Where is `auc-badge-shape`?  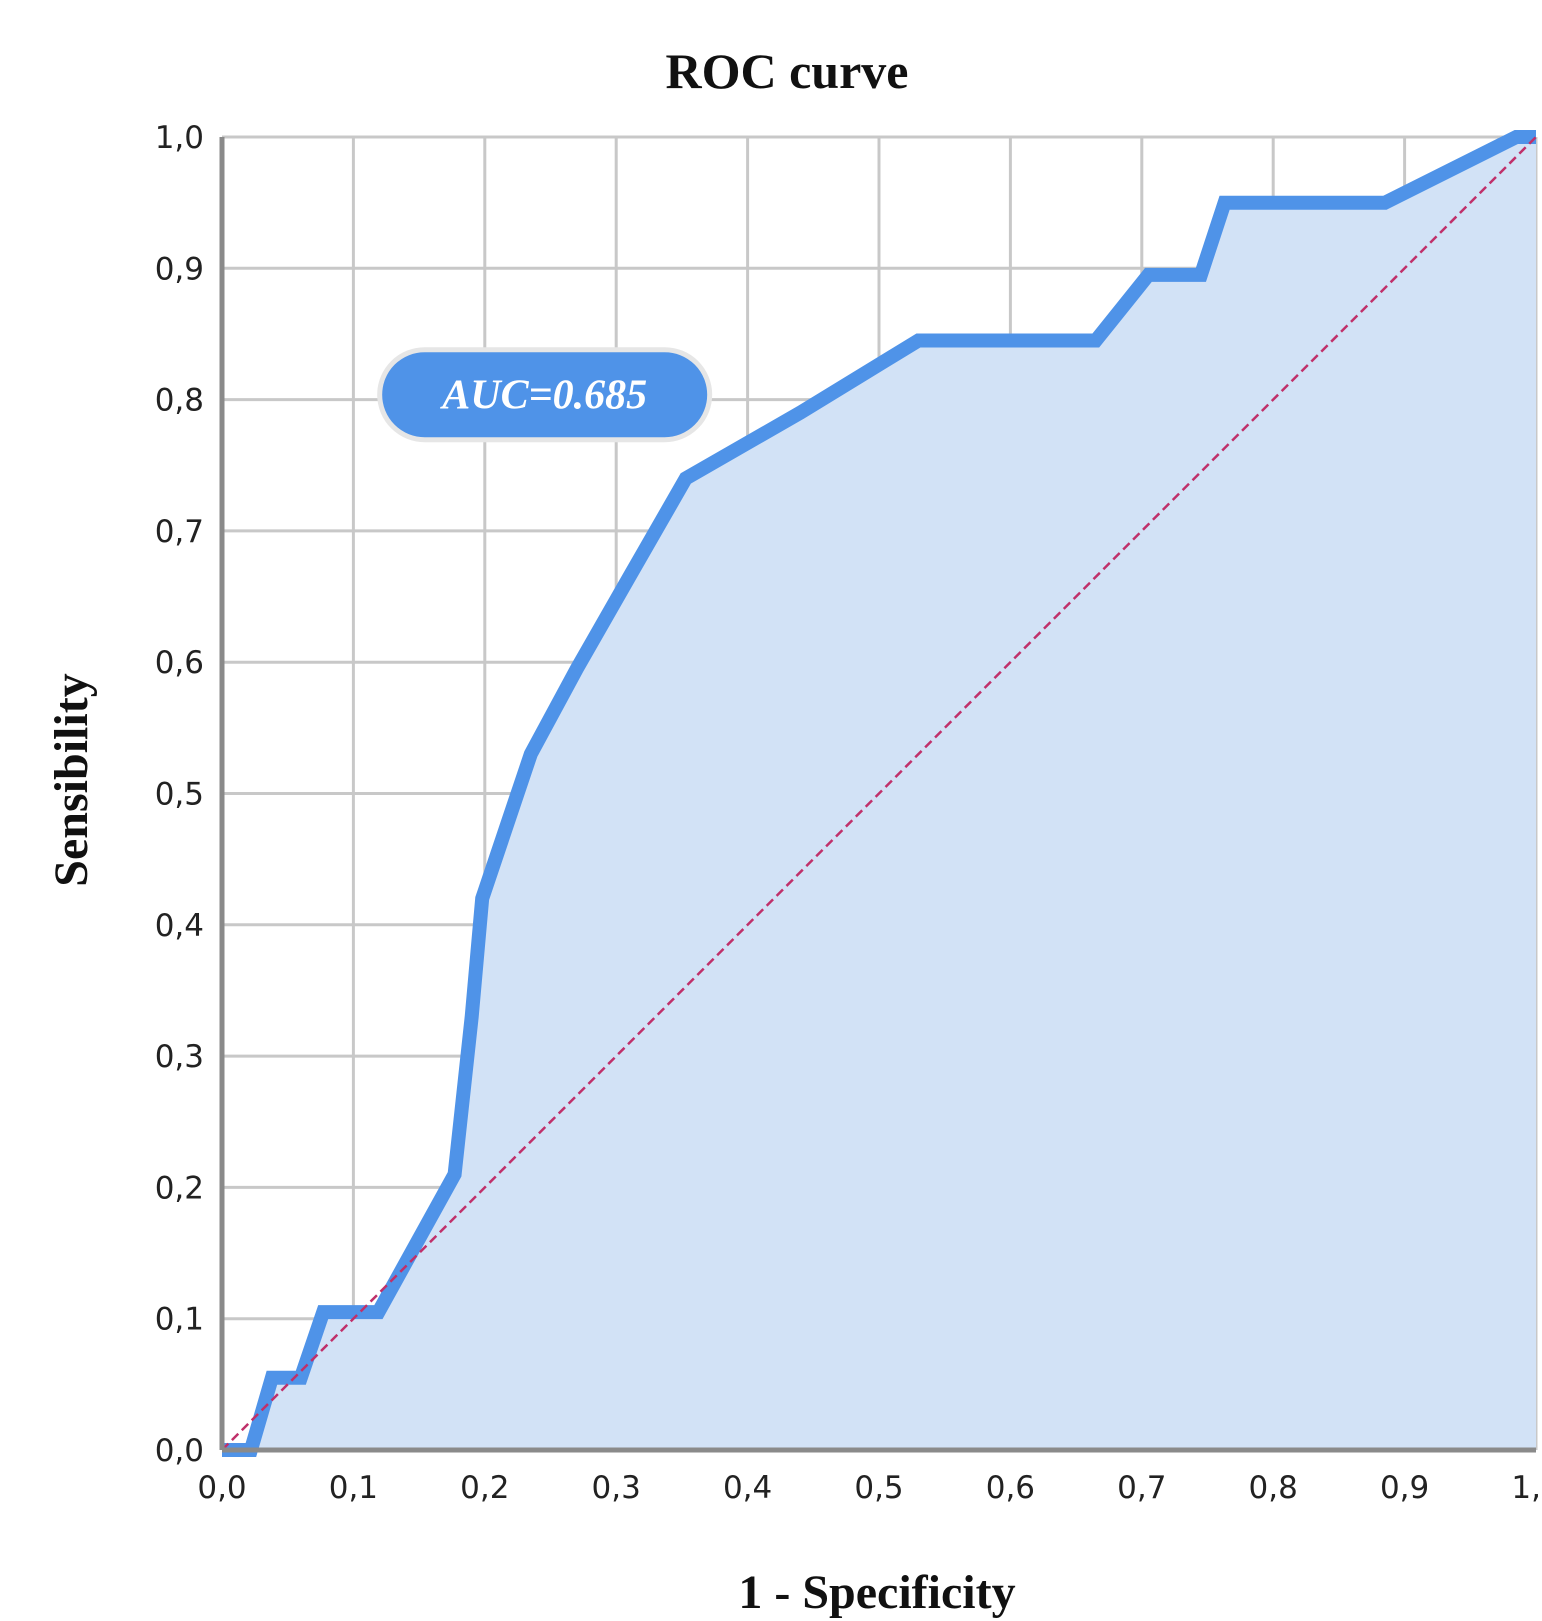 auc-badge-shape is located at coordinates (545, 395).